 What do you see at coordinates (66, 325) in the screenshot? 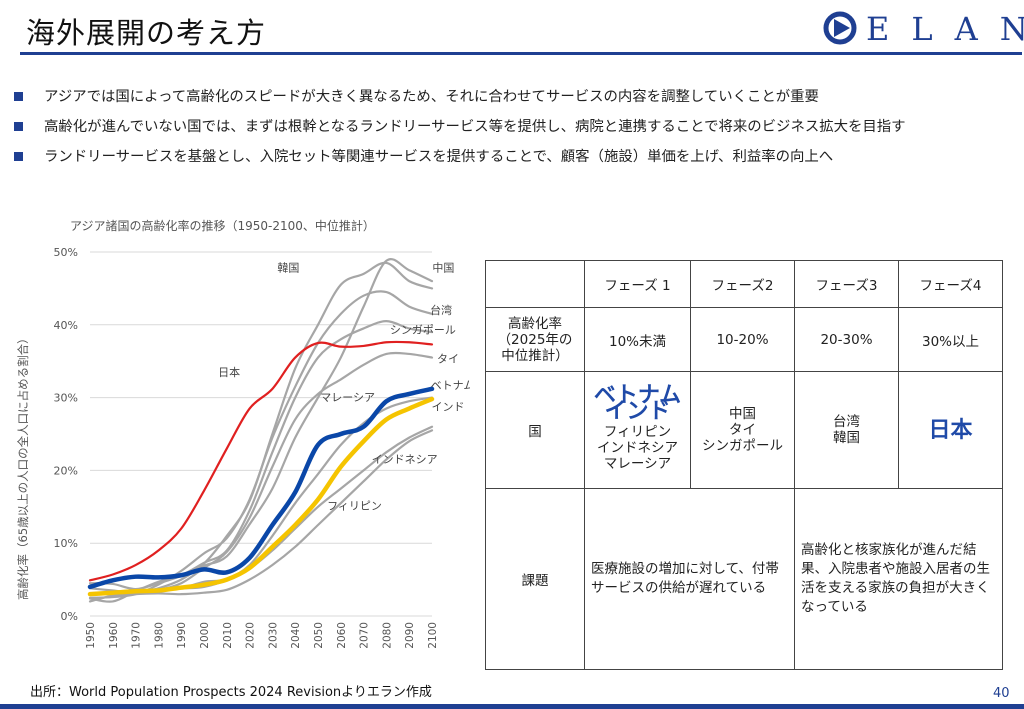
I see `y-tick-label: 40%` at bounding box center [66, 325].